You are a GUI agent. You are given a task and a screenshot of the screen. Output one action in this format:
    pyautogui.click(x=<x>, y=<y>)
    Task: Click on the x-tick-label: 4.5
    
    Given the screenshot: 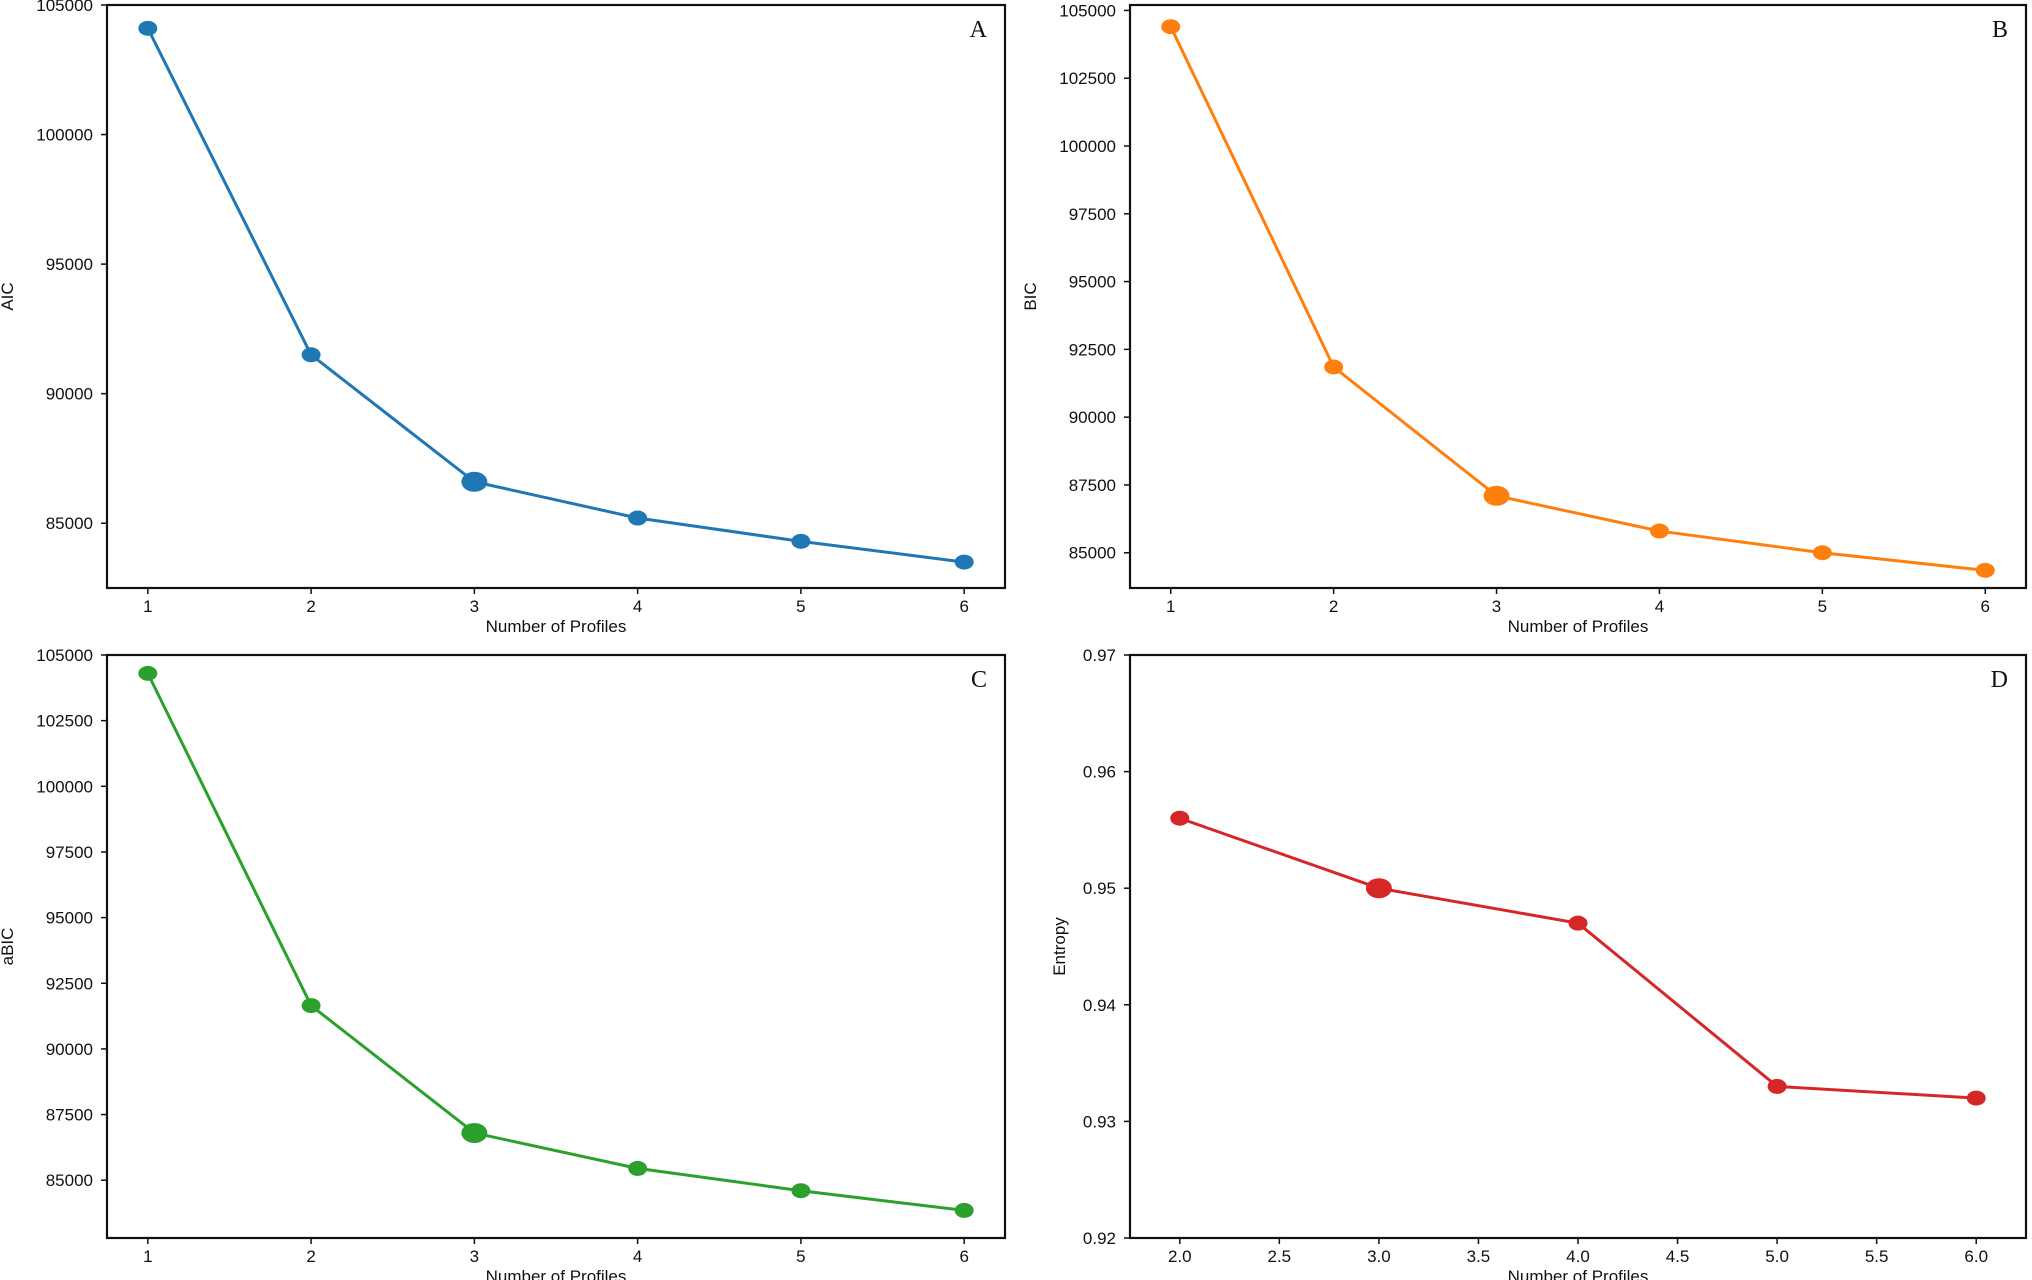 What is the action you would take?
    pyautogui.click(x=1678, y=1256)
    